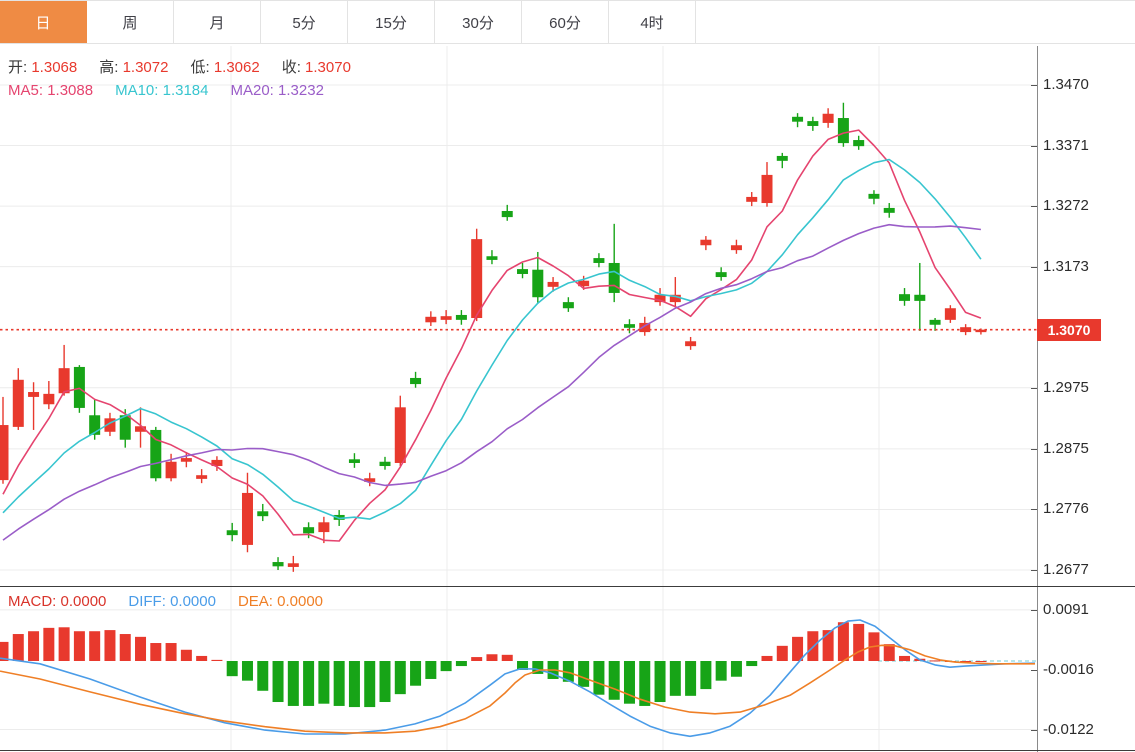  Describe the element at coordinates (316, 67) in the screenshot. I see `legend-item: 收: 1.3070` at that location.